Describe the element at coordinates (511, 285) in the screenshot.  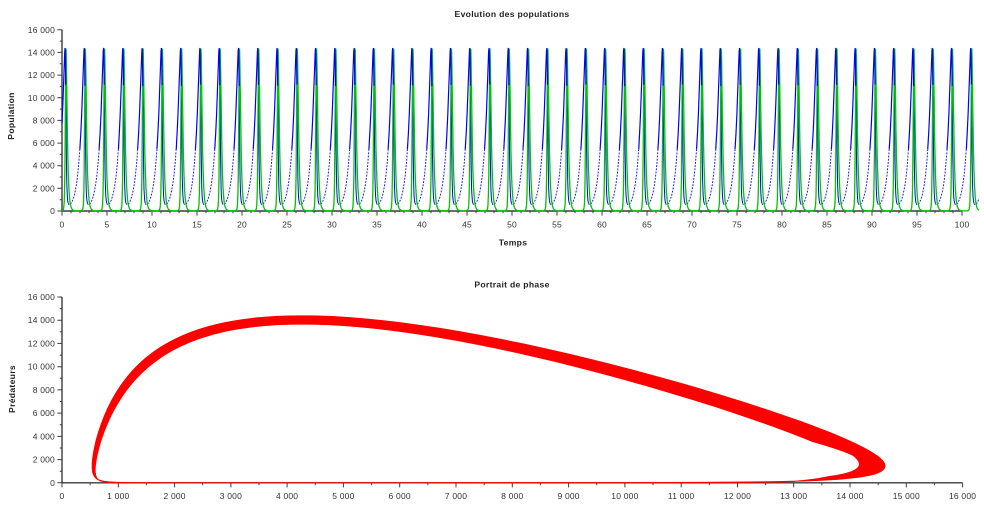
I see `svg-text: Portrait de phase` at that location.